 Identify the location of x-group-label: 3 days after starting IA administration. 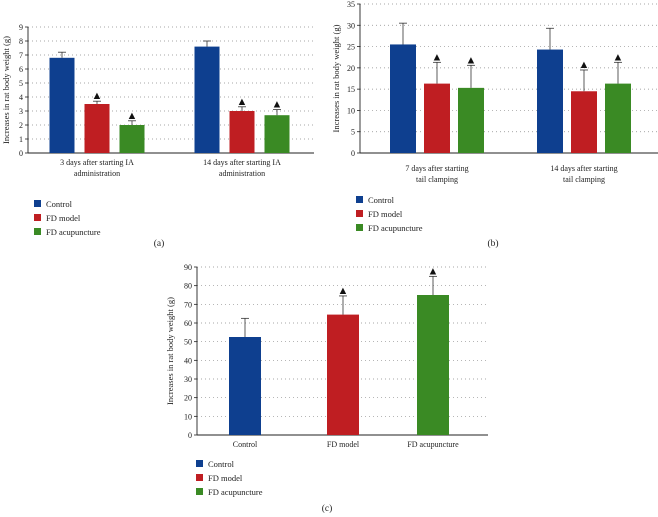
(97, 168).